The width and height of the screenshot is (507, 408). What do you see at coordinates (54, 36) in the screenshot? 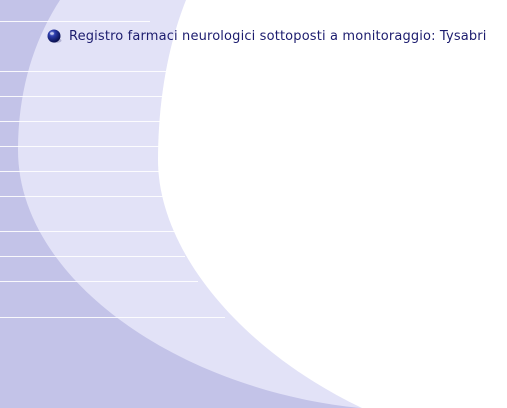
I see `sphere-bullet-icon` at bounding box center [54, 36].